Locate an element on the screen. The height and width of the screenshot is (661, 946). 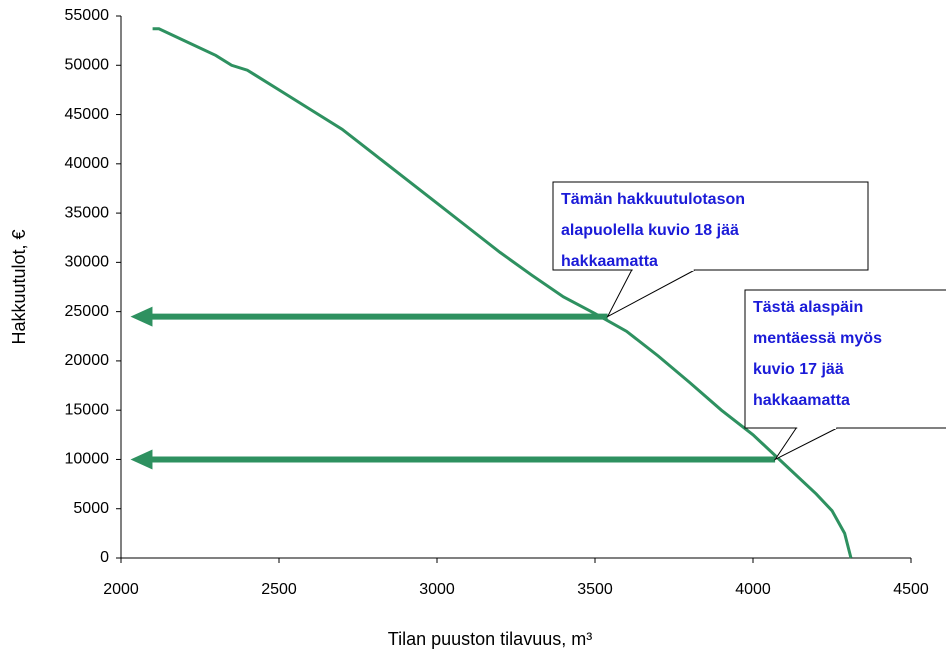
y-axis-label: Hakkuutulot, € is located at coordinates (19, 286).